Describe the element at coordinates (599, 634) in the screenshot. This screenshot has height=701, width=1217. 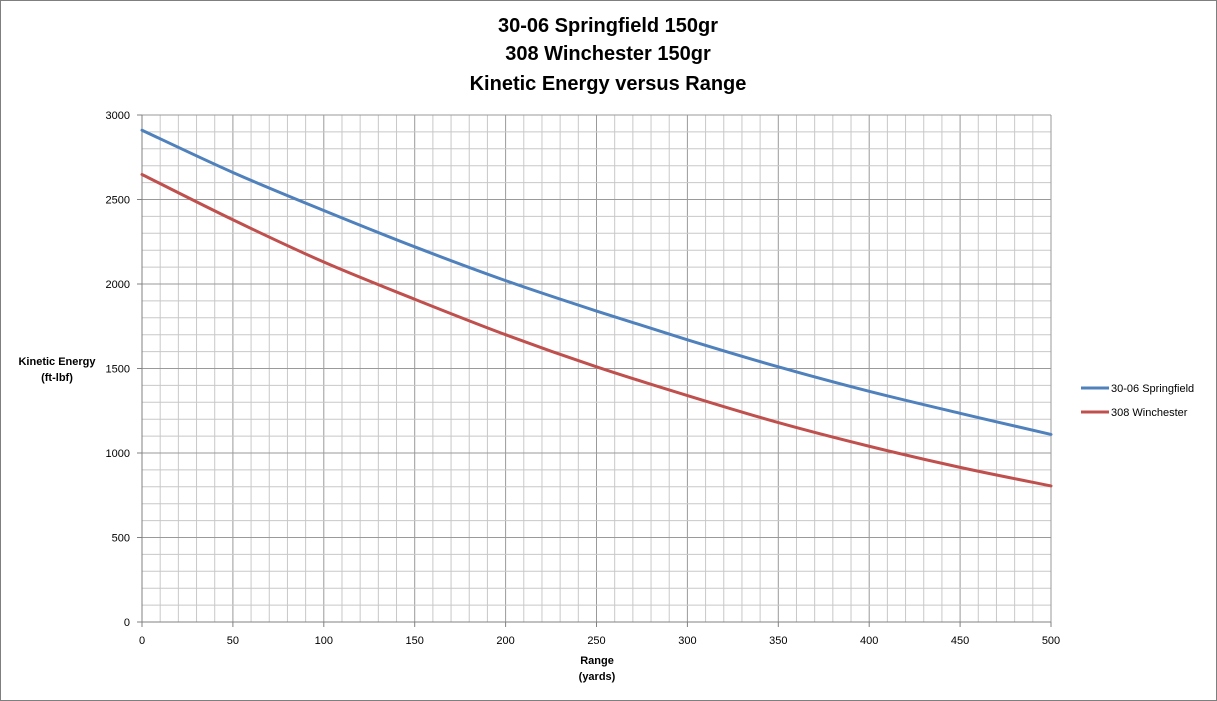
I see `x-axis-ticks: 0 50 100 150 200 250 300 350 400 450 500` at that location.